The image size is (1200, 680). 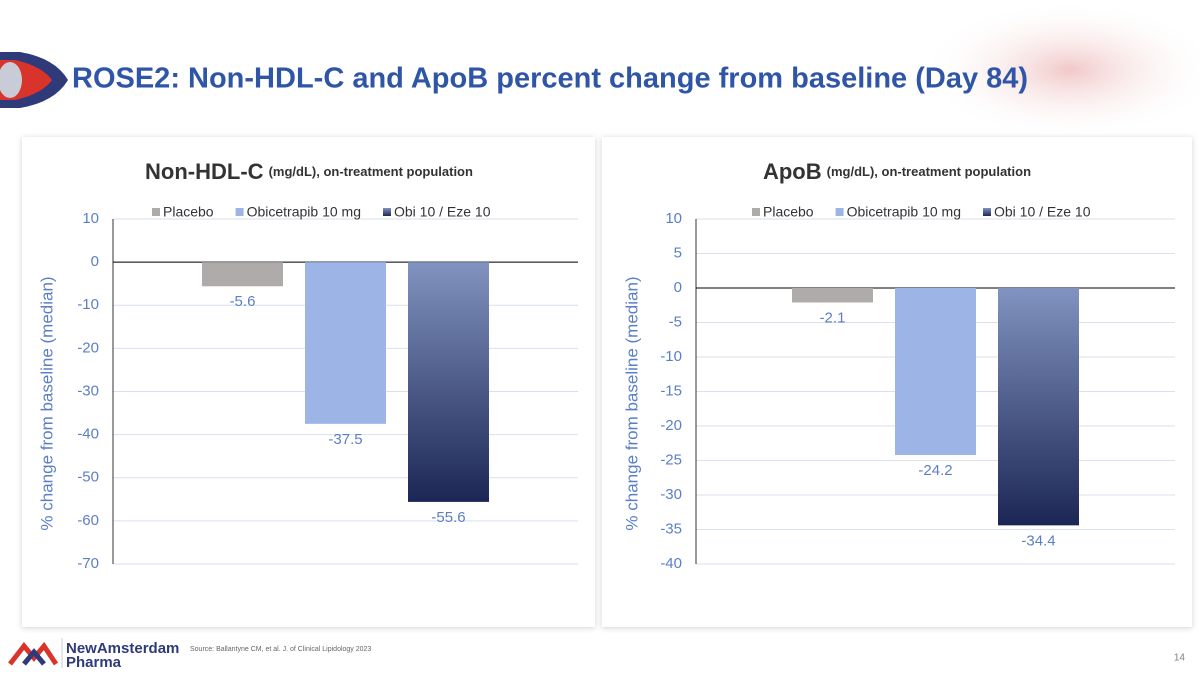 What do you see at coordinates (88, 477) in the screenshot?
I see `y-tick-label: -50` at bounding box center [88, 477].